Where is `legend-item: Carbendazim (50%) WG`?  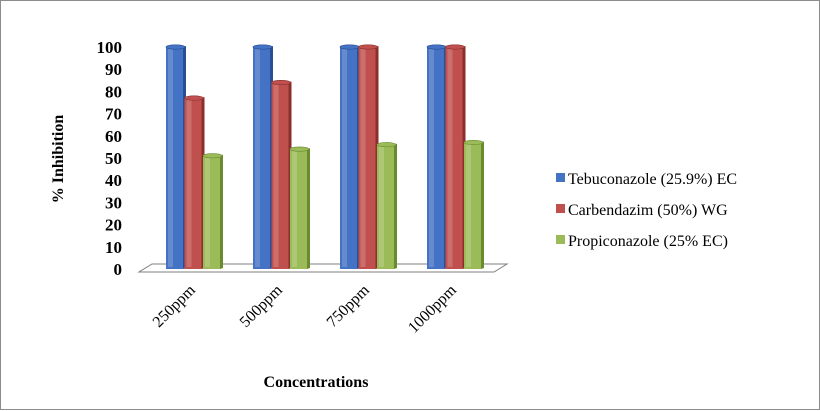 legend-item: Carbendazim (50%) WG is located at coordinates (642, 210).